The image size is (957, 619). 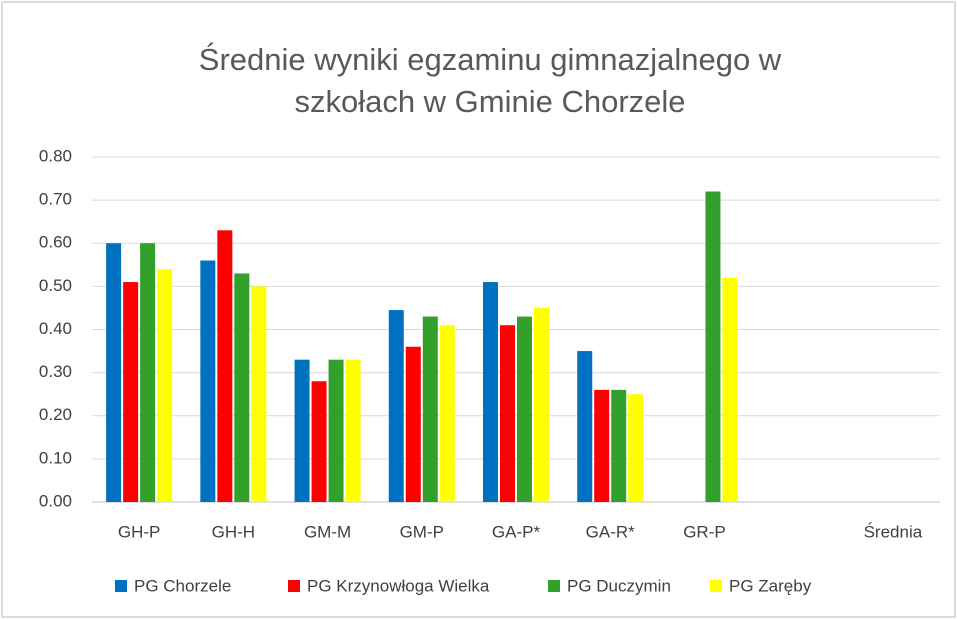 I want to click on y-tick-label: 0.70, so click(x=55, y=199).